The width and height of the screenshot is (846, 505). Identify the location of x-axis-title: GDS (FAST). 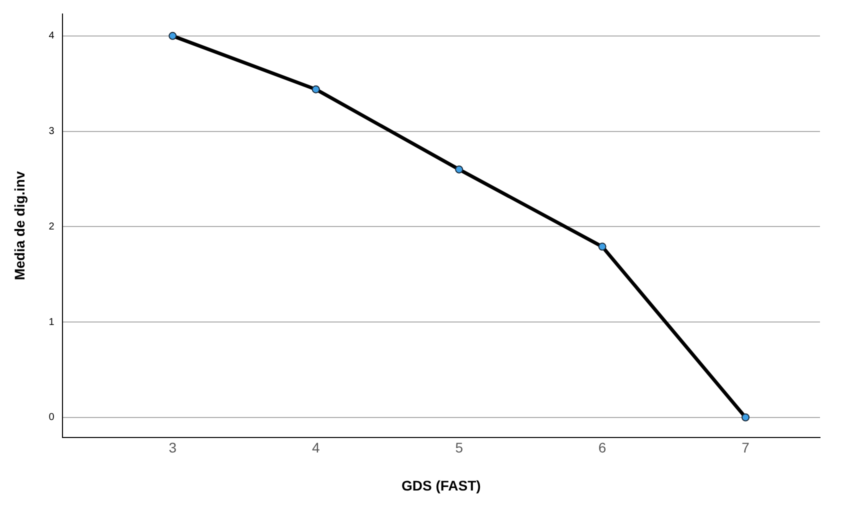
(441, 485).